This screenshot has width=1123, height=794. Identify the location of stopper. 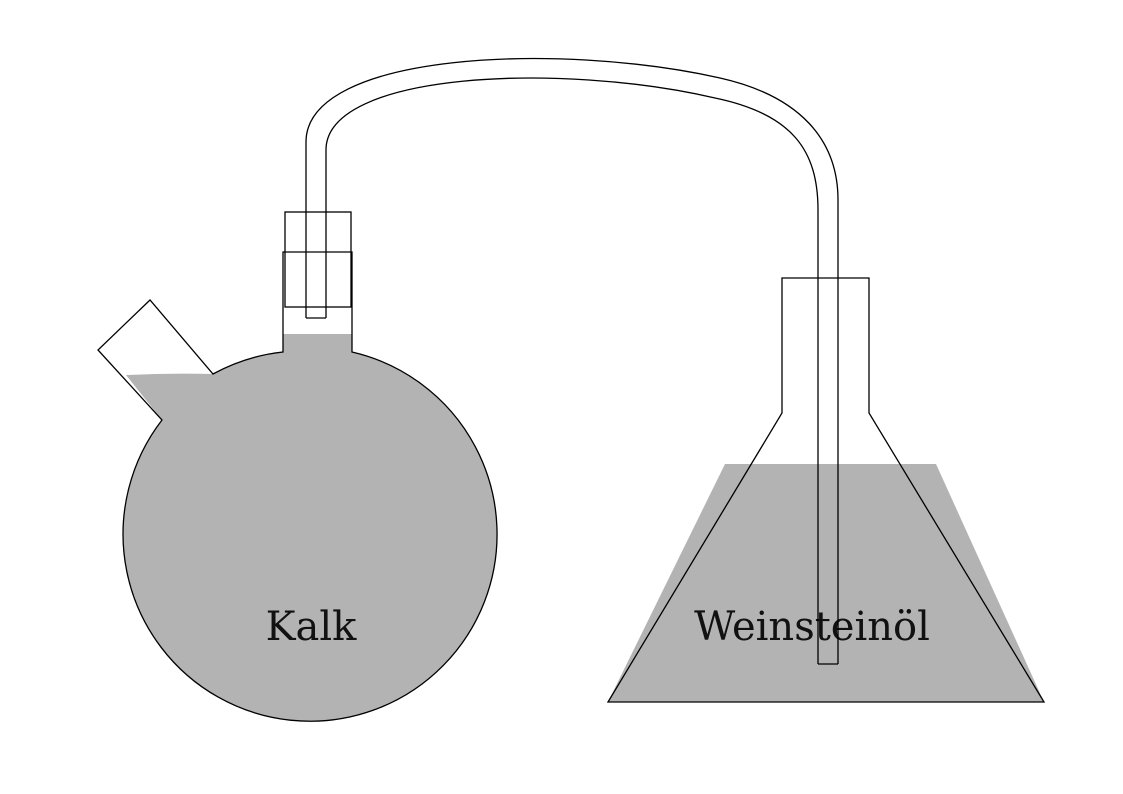
(318, 259).